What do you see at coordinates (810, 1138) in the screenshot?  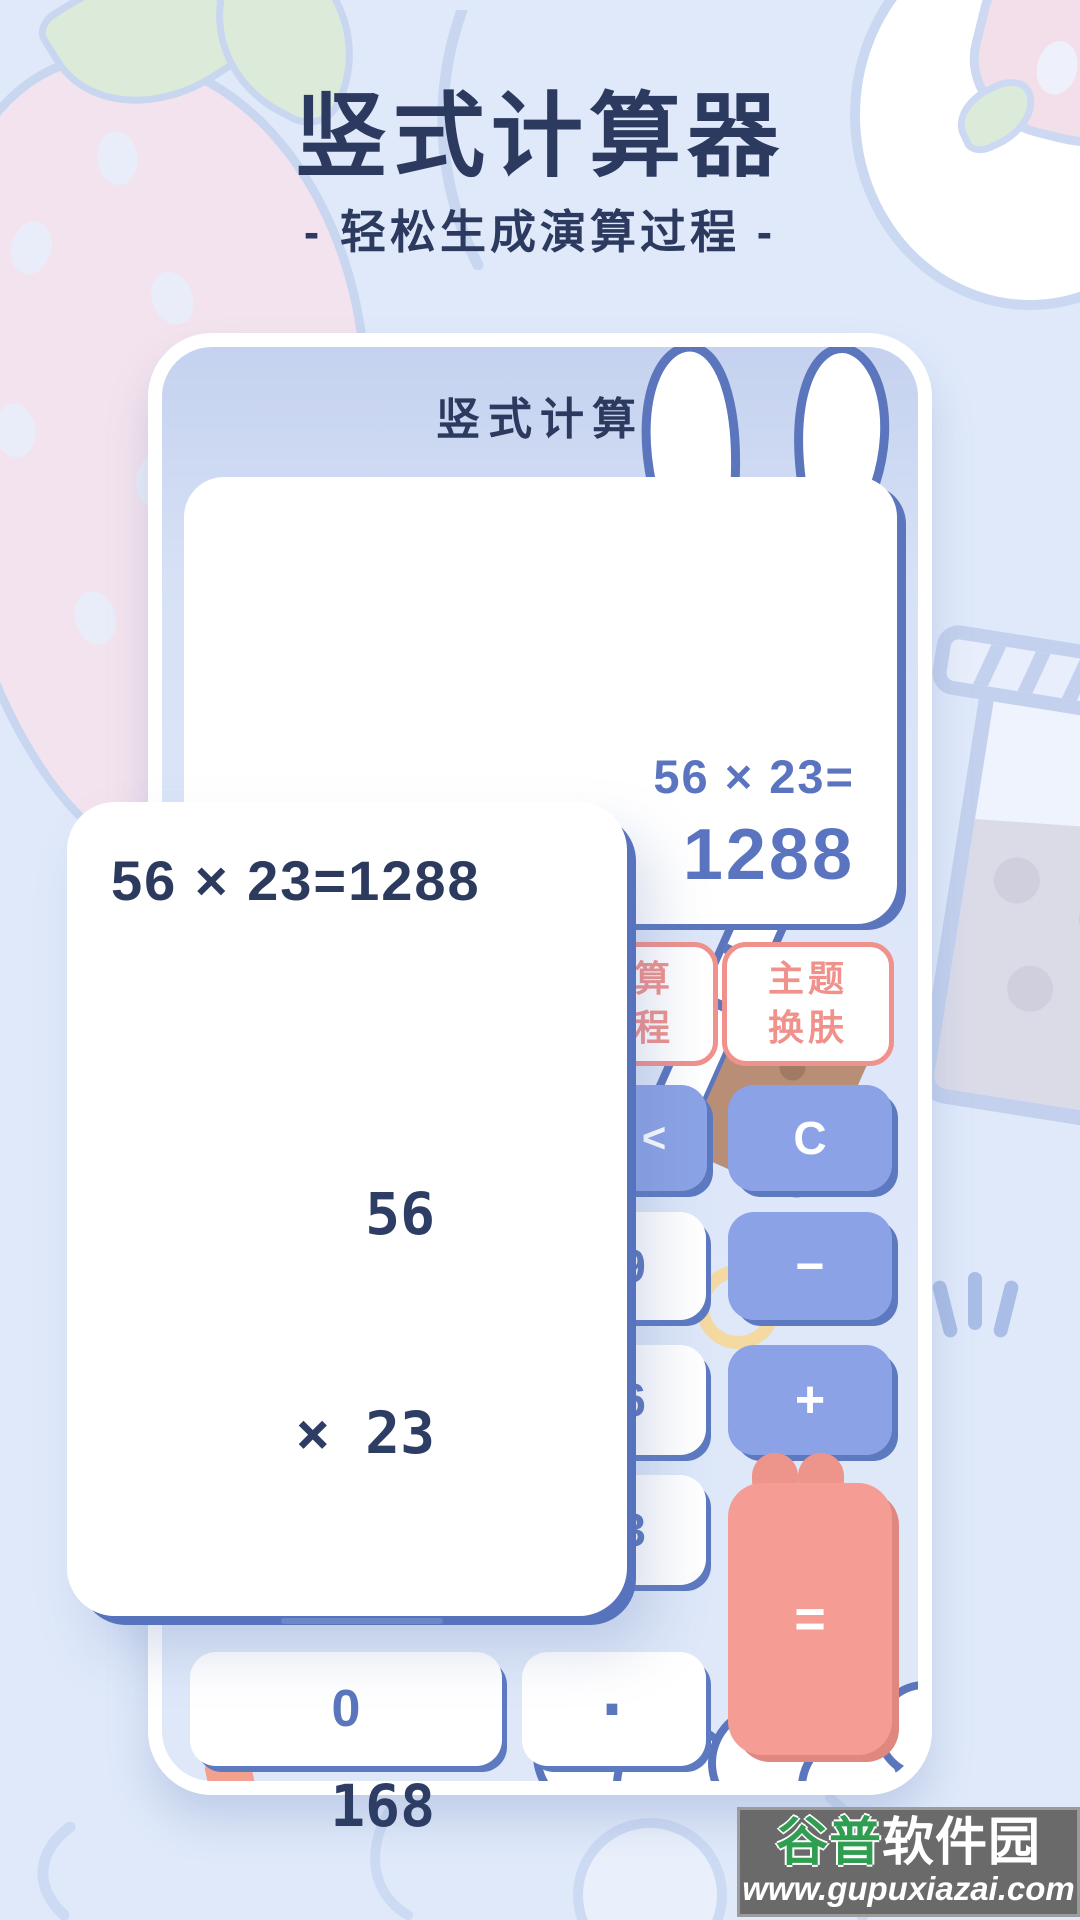 I see `clear-key: C` at bounding box center [810, 1138].